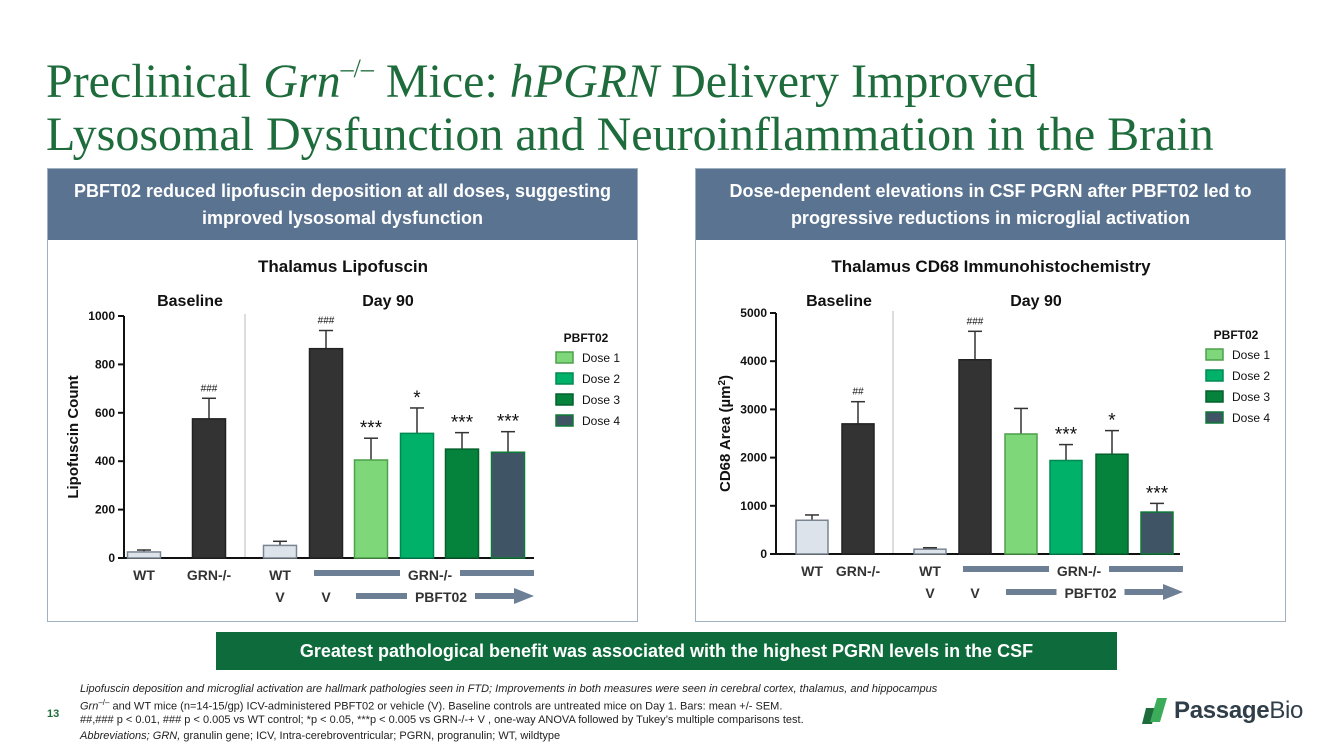 This screenshot has width=1333, height=749. What do you see at coordinates (1221, 711) in the screenshot?
I see `passage-bio-logo: PassageBio` at bounding box center [1221, 711].